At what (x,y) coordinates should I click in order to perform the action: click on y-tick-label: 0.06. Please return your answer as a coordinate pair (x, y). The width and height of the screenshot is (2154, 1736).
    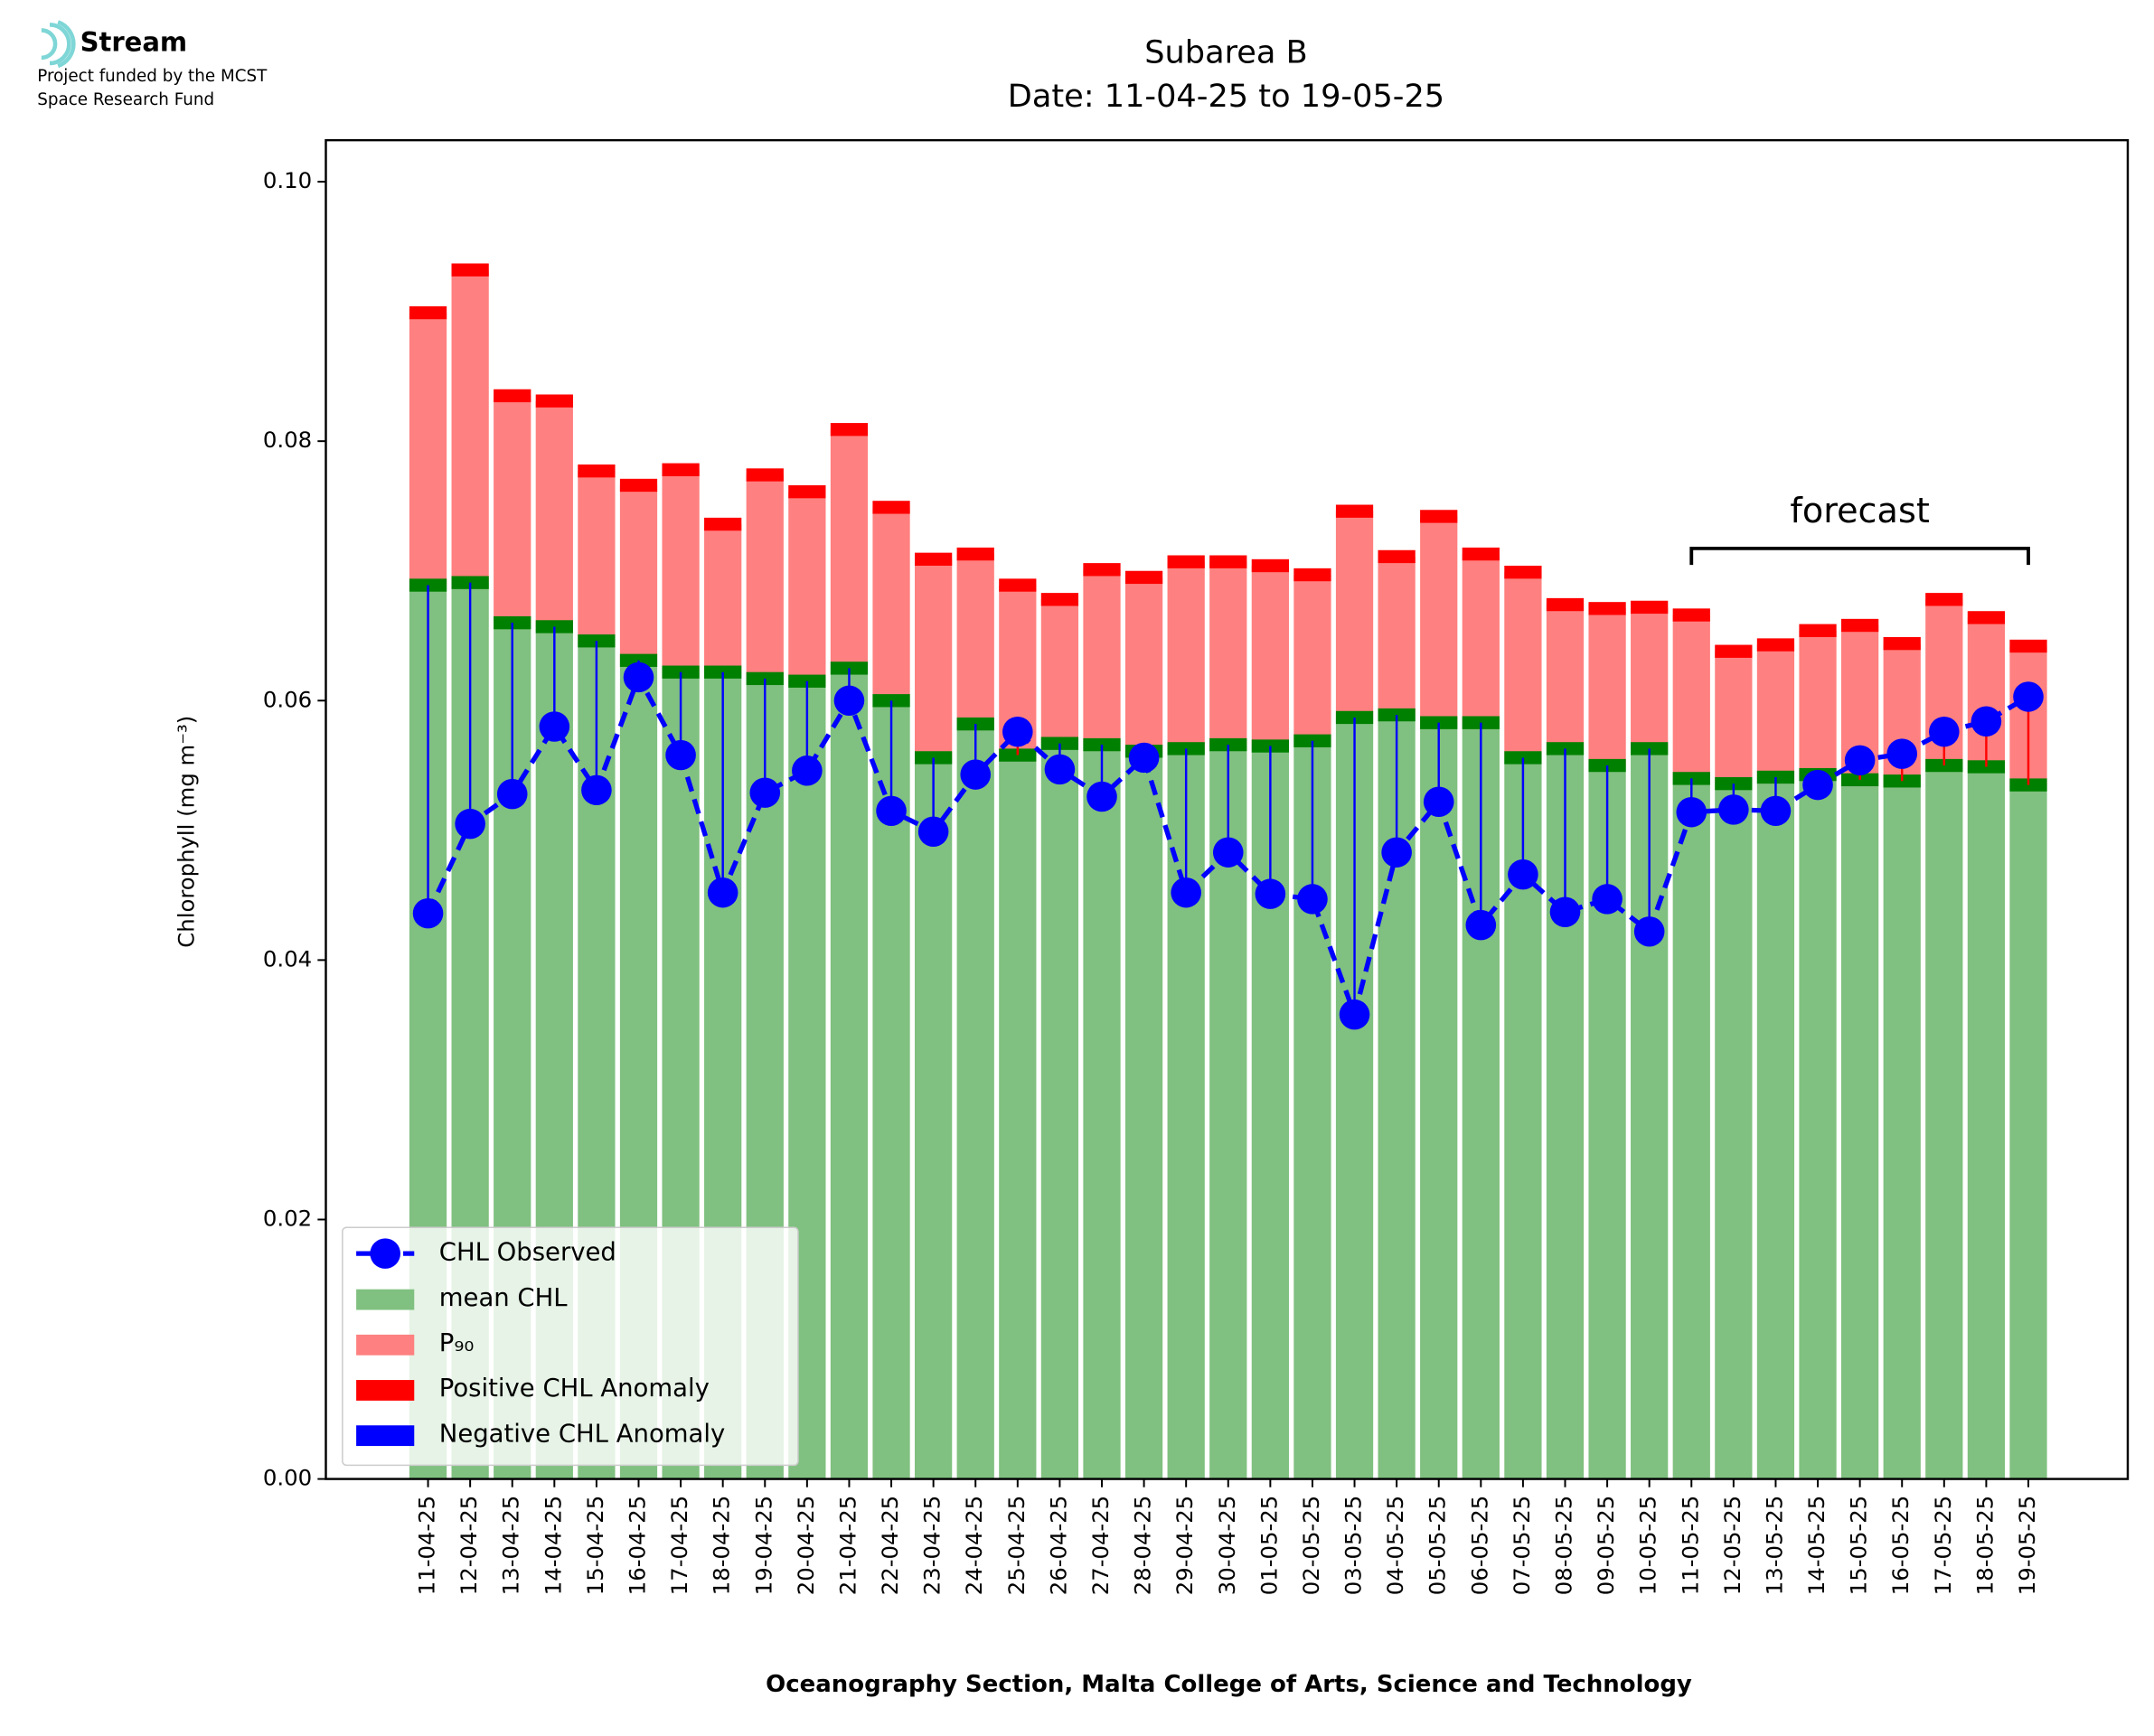
    Looking at the image, I should click on (287, 699).